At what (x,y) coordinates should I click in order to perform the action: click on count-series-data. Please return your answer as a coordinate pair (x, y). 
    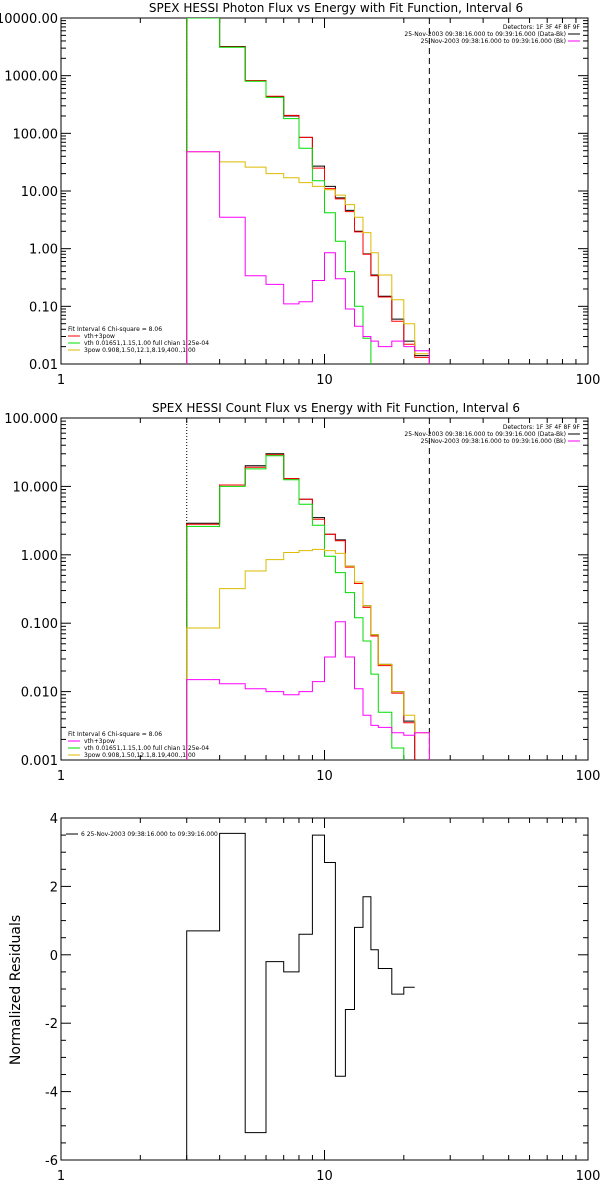
    Looking at the image, I should click on (301, 606).